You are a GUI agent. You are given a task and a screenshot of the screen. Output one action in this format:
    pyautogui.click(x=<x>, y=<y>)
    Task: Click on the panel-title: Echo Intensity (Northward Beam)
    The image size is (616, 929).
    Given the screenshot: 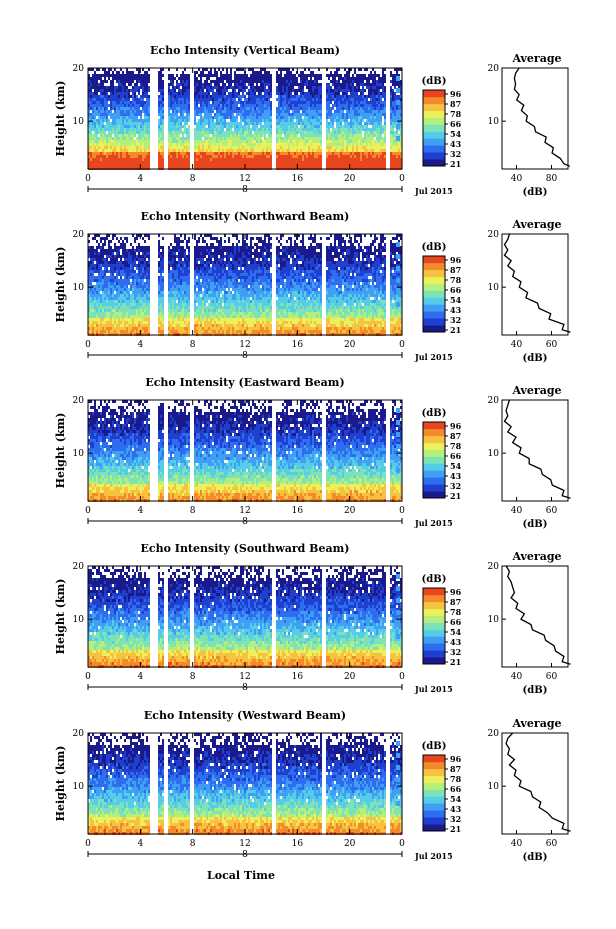 What is the action you would take?
    pyautogui.click(x=245, y=216)
    